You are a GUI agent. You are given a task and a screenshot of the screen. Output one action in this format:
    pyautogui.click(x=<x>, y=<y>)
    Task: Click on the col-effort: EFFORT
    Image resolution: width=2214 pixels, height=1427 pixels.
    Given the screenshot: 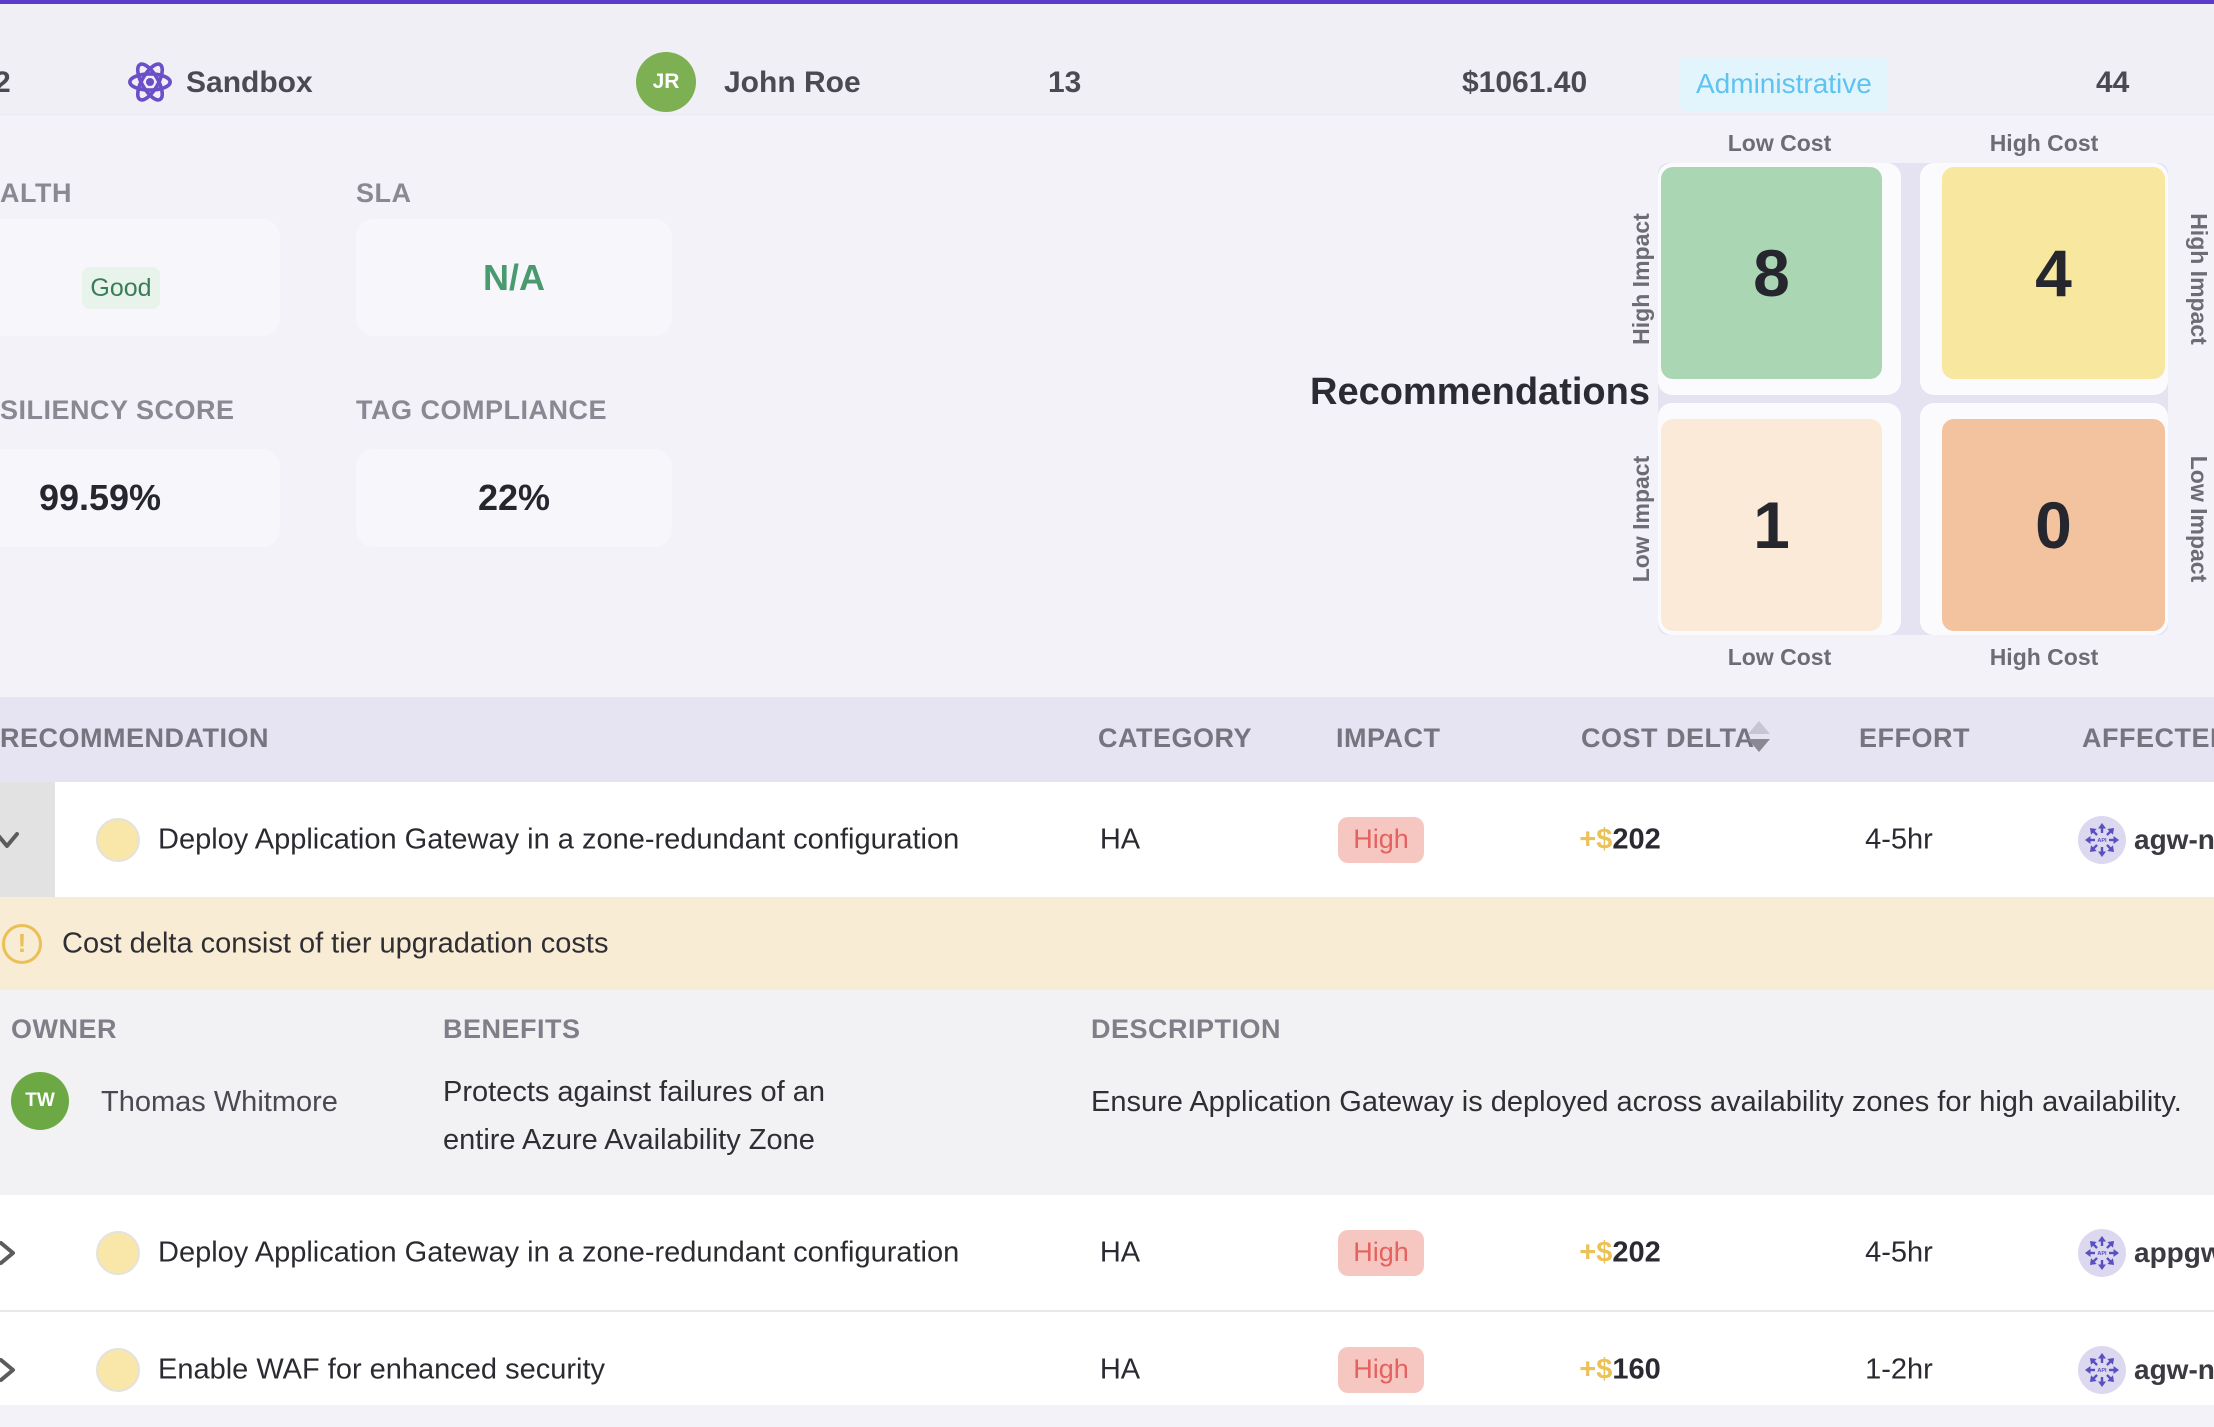 What is the action you would take?
    pyautogui.click(x=1914, y=738)
    